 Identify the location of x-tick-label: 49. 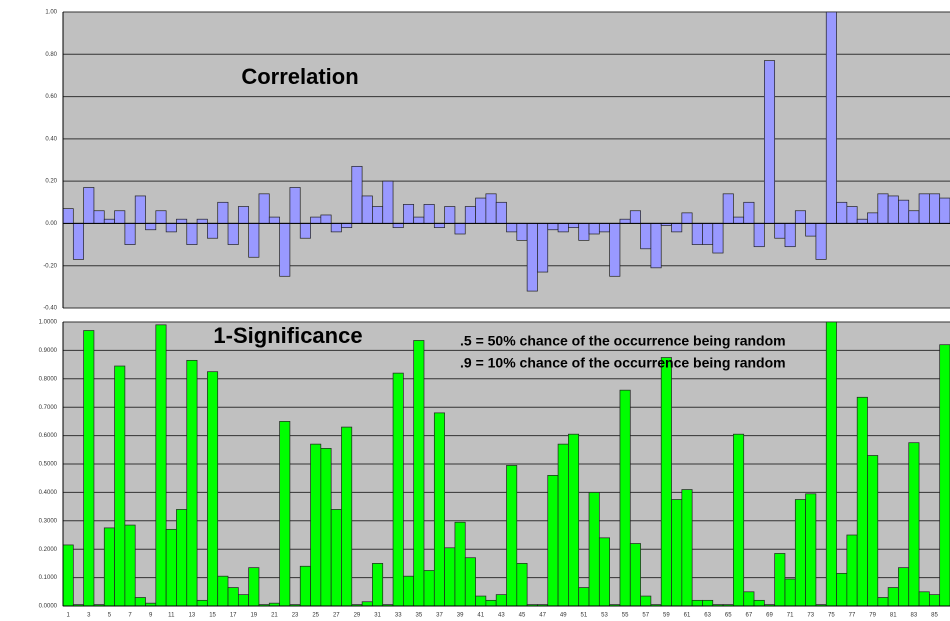
(563, 616).